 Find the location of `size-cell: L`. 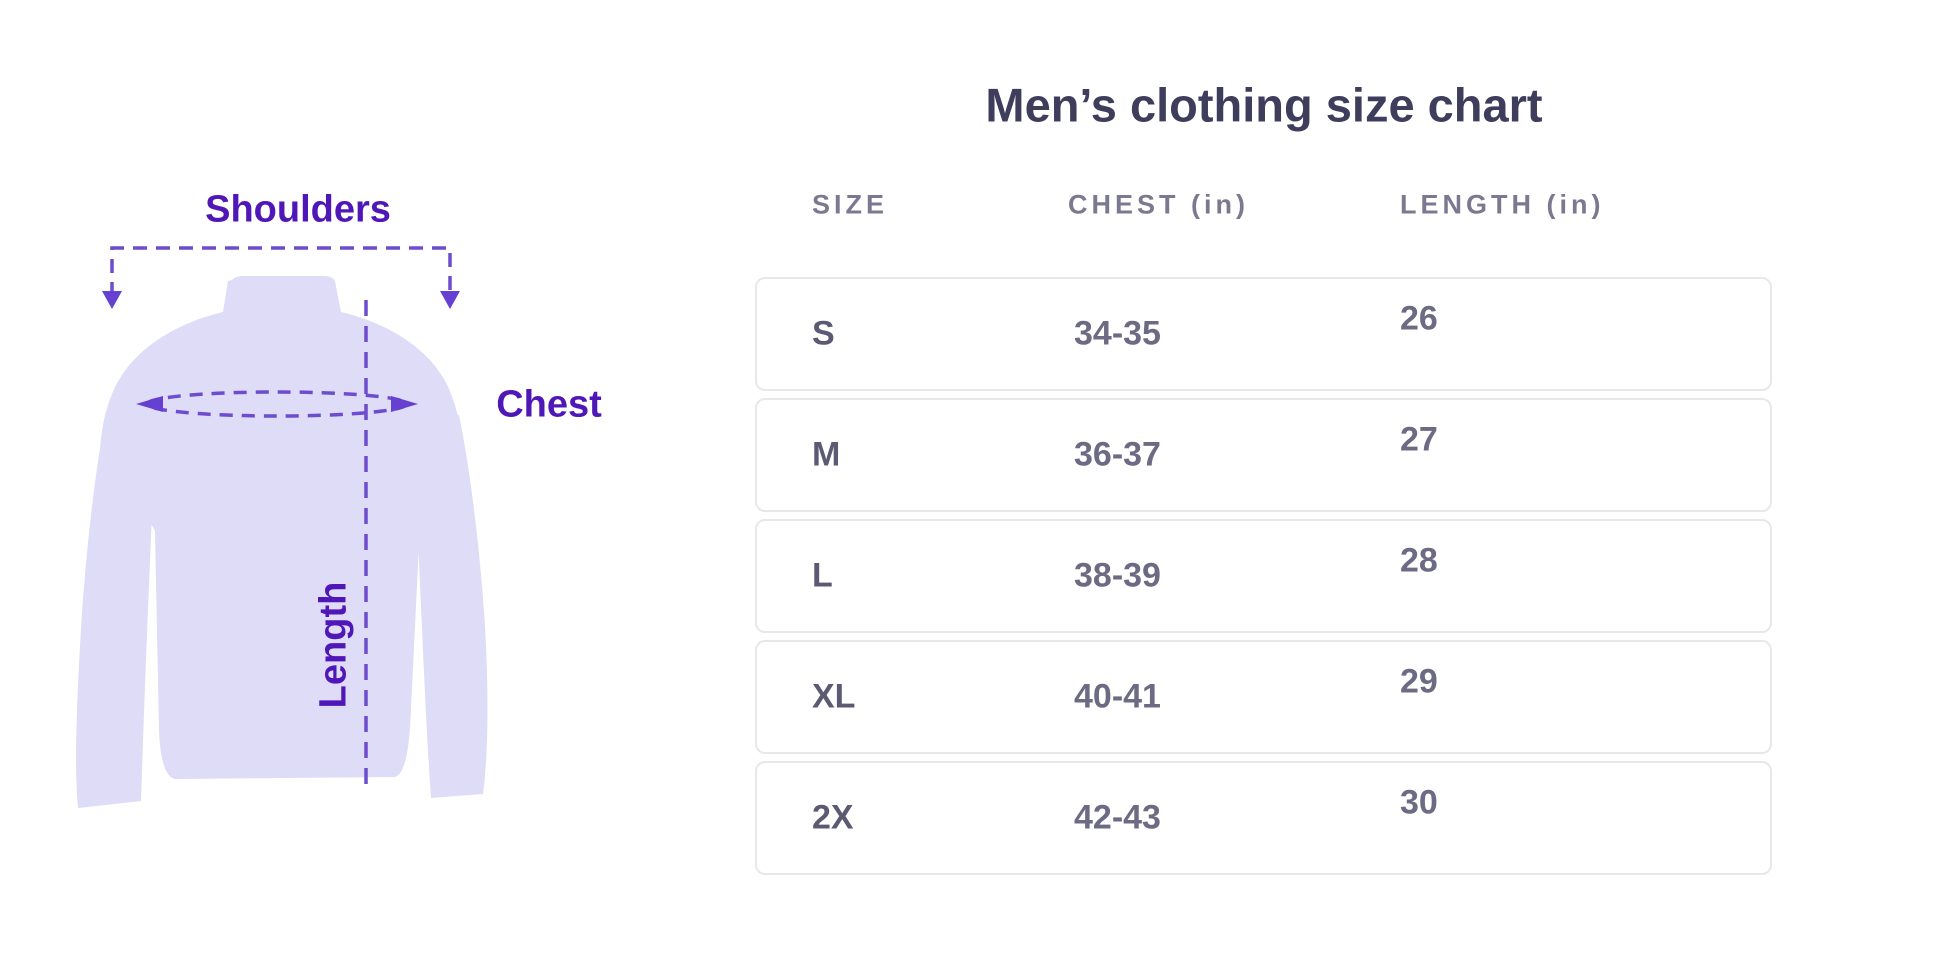

size-cell: L is located at coordinates (822, 575).